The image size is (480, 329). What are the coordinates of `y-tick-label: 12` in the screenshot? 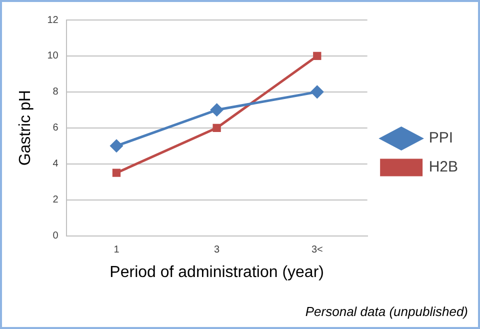 It's located at (53, 20).